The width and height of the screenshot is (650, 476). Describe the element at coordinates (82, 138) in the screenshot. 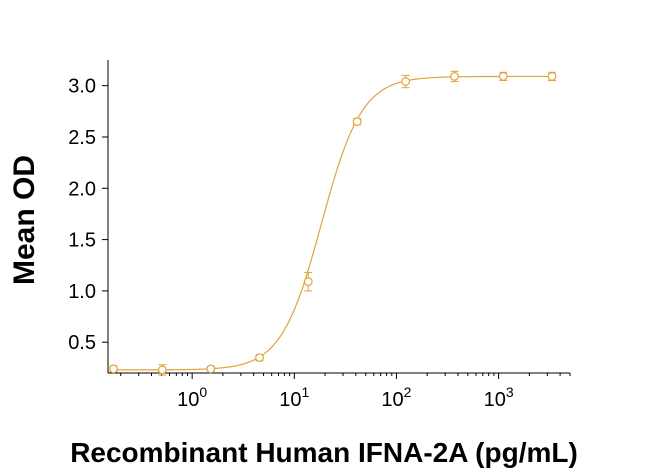

I see `y-tick-label: 2.5` at that location.